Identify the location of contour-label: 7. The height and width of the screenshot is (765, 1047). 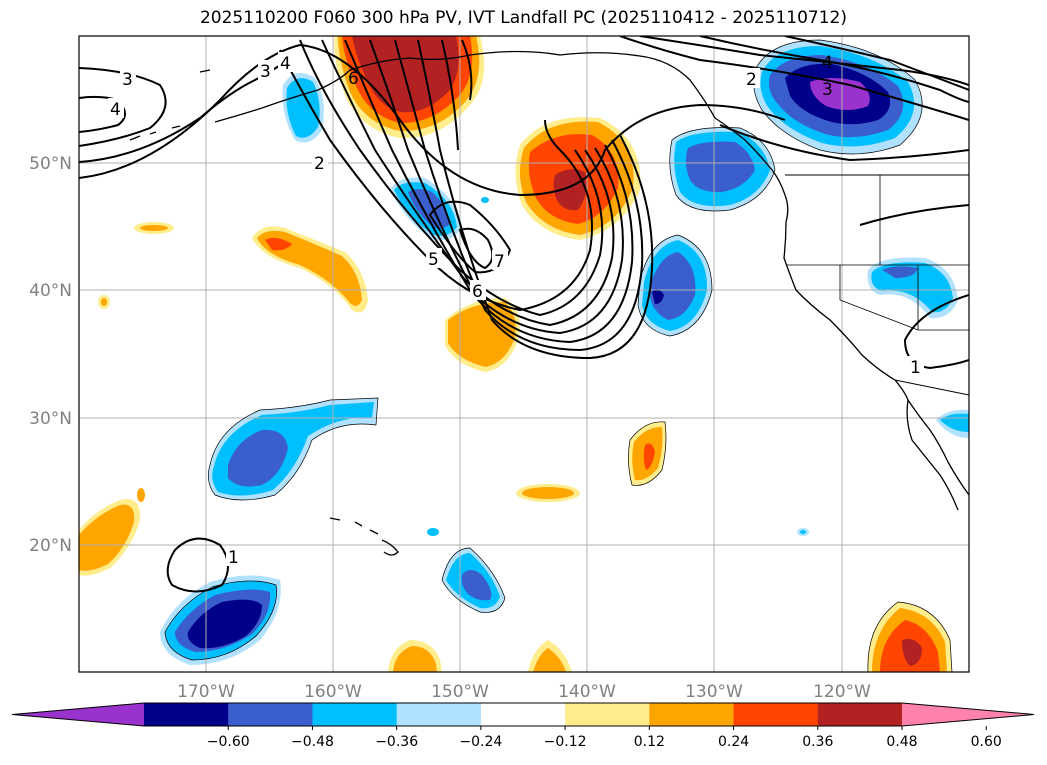
(499, 262).